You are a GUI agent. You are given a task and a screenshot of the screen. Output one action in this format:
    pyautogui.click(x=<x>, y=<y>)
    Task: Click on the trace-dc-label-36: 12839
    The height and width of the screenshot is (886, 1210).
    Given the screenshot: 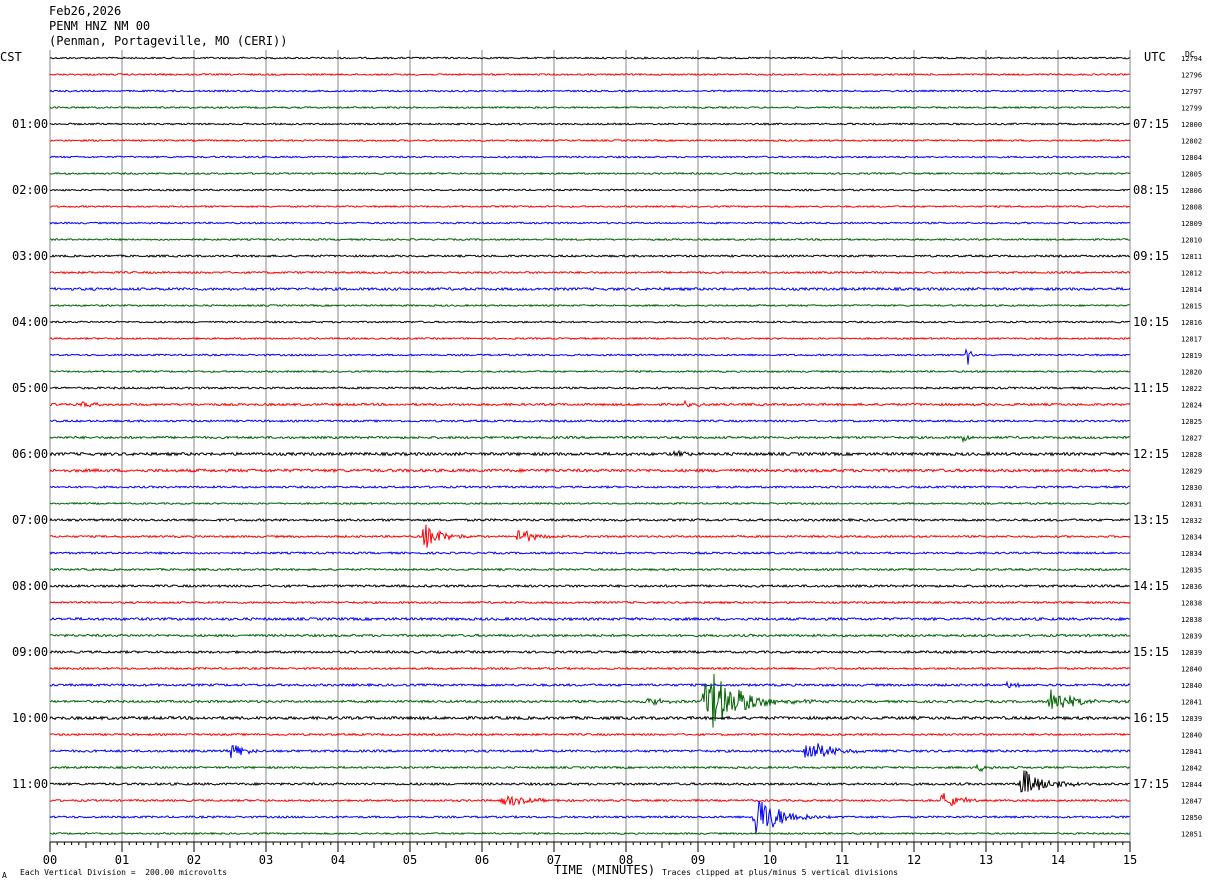 What is the action you would take?
    pyautogui.click(x=1191, y=653)
    